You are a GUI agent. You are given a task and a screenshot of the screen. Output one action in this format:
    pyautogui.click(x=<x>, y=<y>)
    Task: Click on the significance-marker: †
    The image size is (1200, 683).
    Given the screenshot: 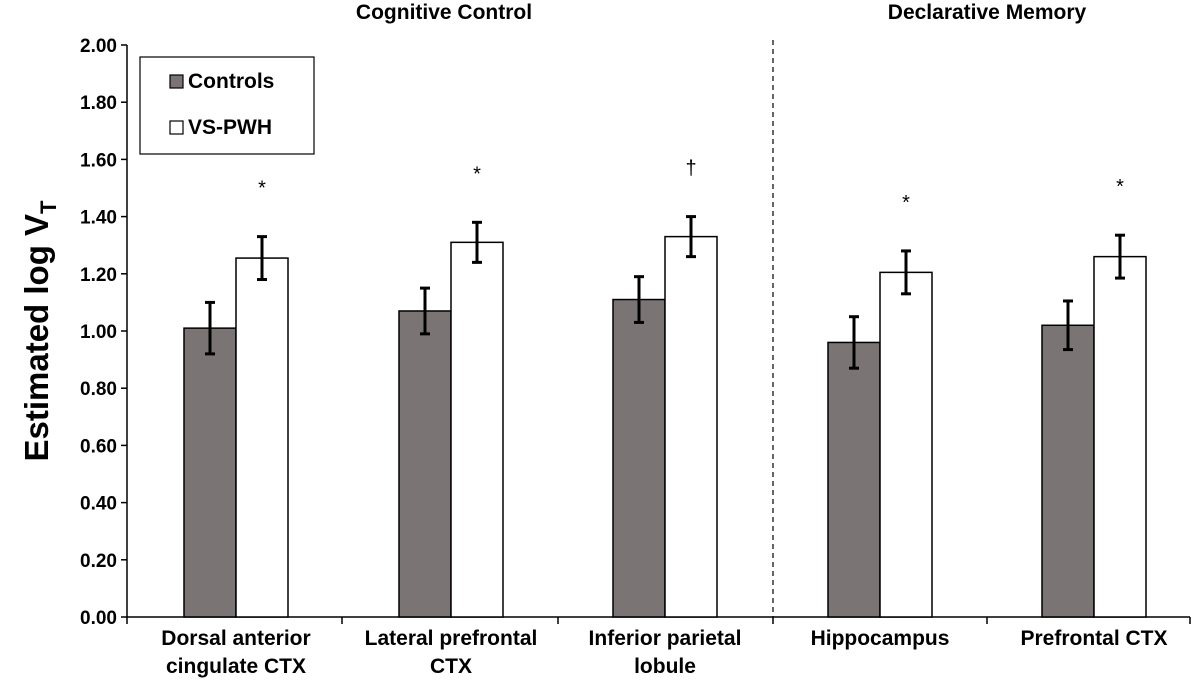 What is the action you would take?
    pyautogui.click(x=690, y=169)
    